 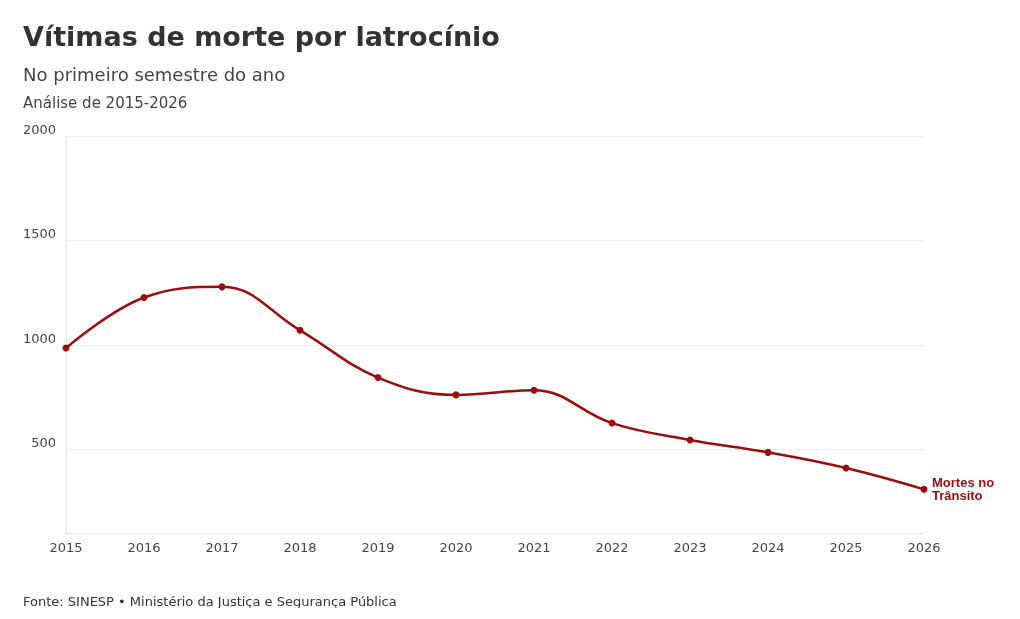 What do you see at coordinates (39, 234) in the screenshot?
I see `y-tick-label: 1500` at bounding box center [39, 234].